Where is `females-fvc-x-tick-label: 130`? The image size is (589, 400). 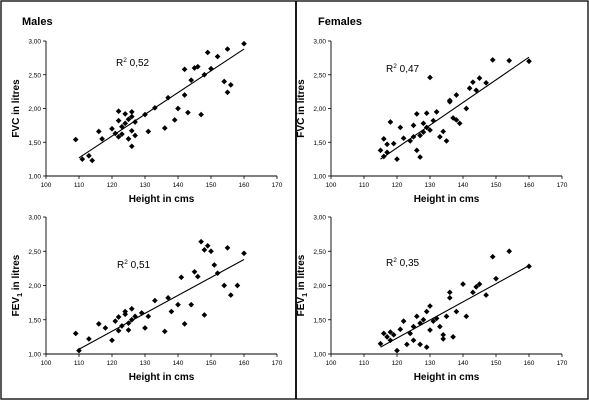 females-fvc-x-tick-label: 130 is located at coordinates (430, 185).